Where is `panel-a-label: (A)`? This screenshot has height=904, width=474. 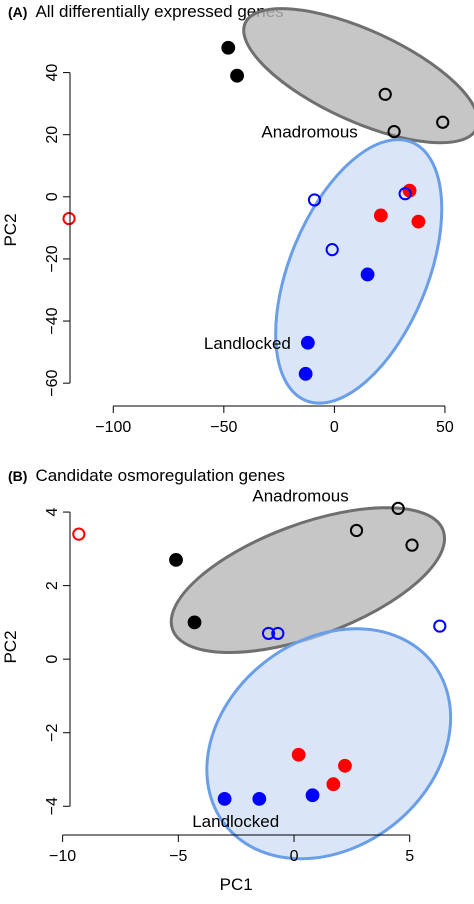 panel-a-label: (A) is located at coordinates (18, 12).